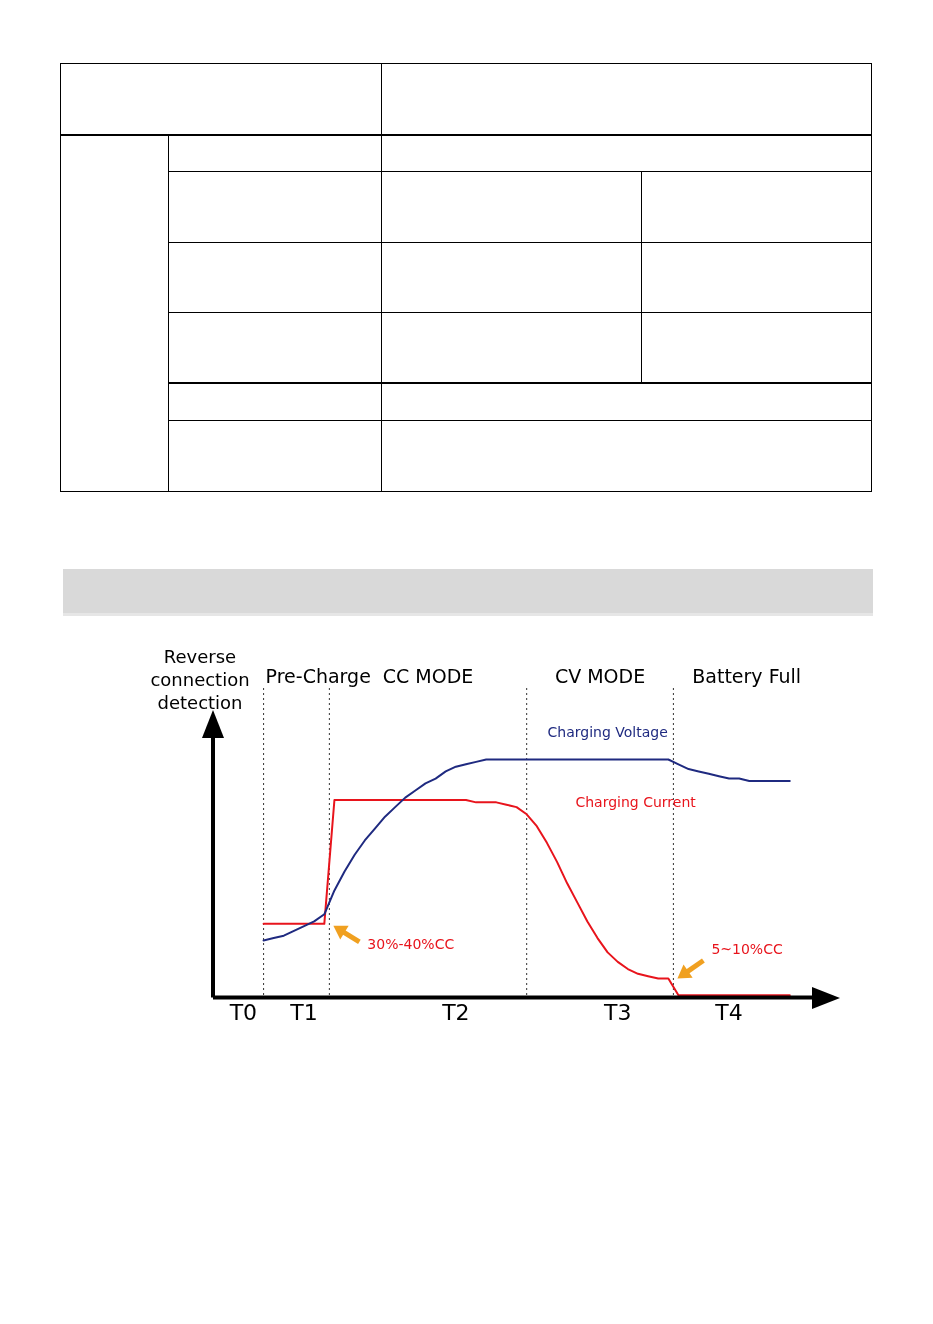  What do you see at coordinates (600, 675) in the screenshot?
I see `text: CV MODE` at bounding box center [600, 675].